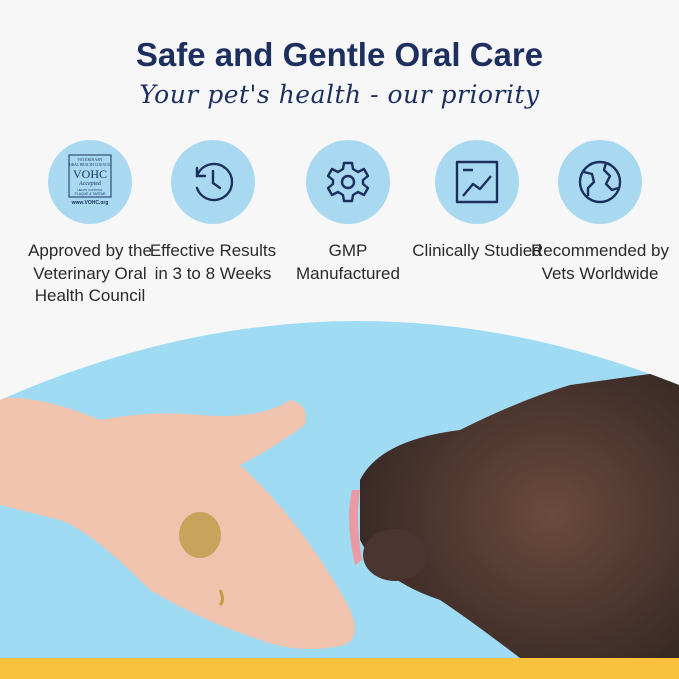 This screenshot has height=679, width=679. What do you see at coordinates (213, 262) in the screenshot?
I see `feature-label: Effective Results in 3 to 8 Weeks` at bounding box center [213, 262].